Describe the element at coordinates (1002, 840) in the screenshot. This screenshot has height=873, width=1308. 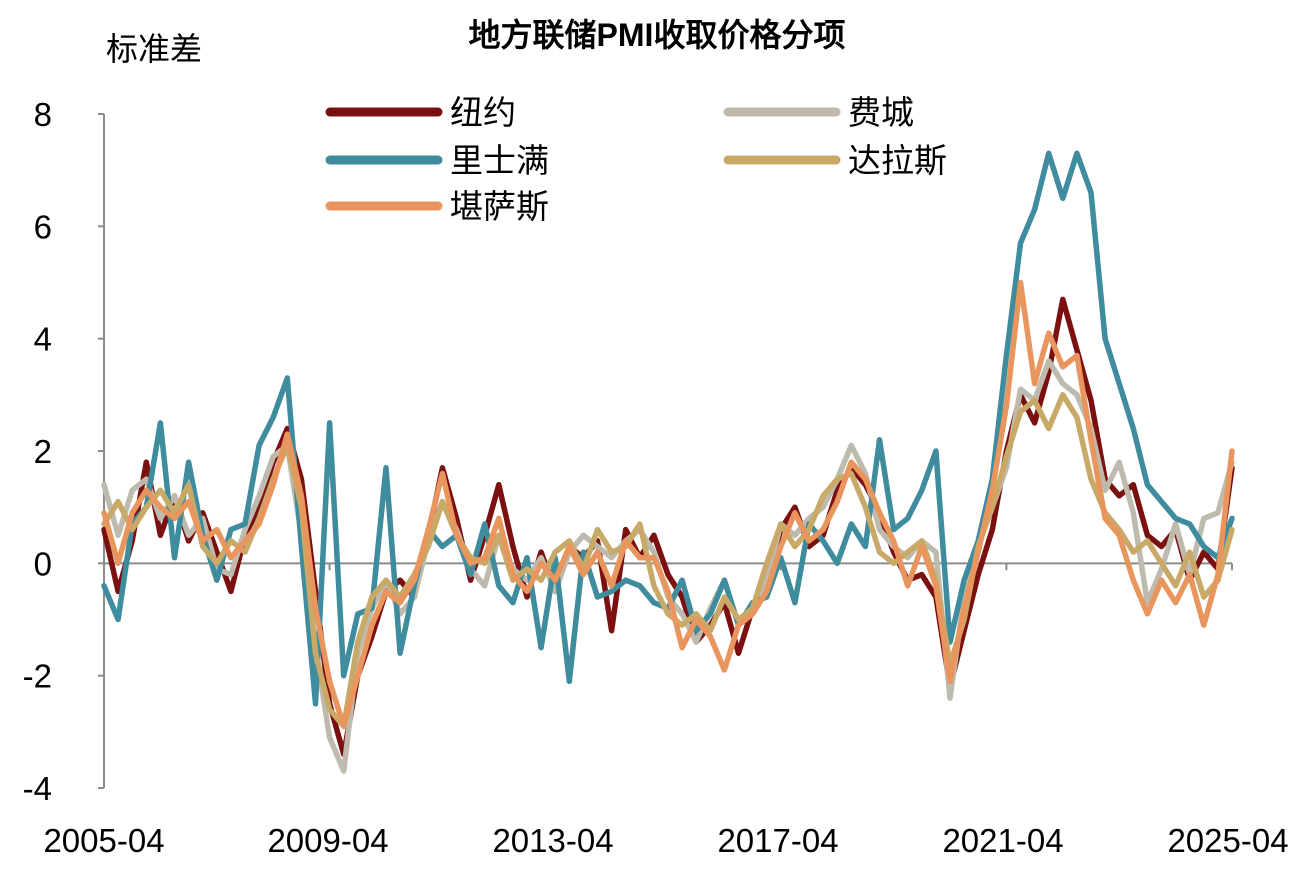
I see `x-tick-label: 2021-04` at that location.